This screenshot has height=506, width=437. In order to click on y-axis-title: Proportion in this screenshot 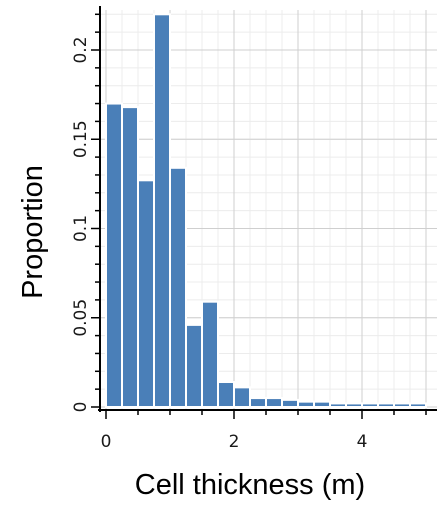, I will do `click(33, 232)`.